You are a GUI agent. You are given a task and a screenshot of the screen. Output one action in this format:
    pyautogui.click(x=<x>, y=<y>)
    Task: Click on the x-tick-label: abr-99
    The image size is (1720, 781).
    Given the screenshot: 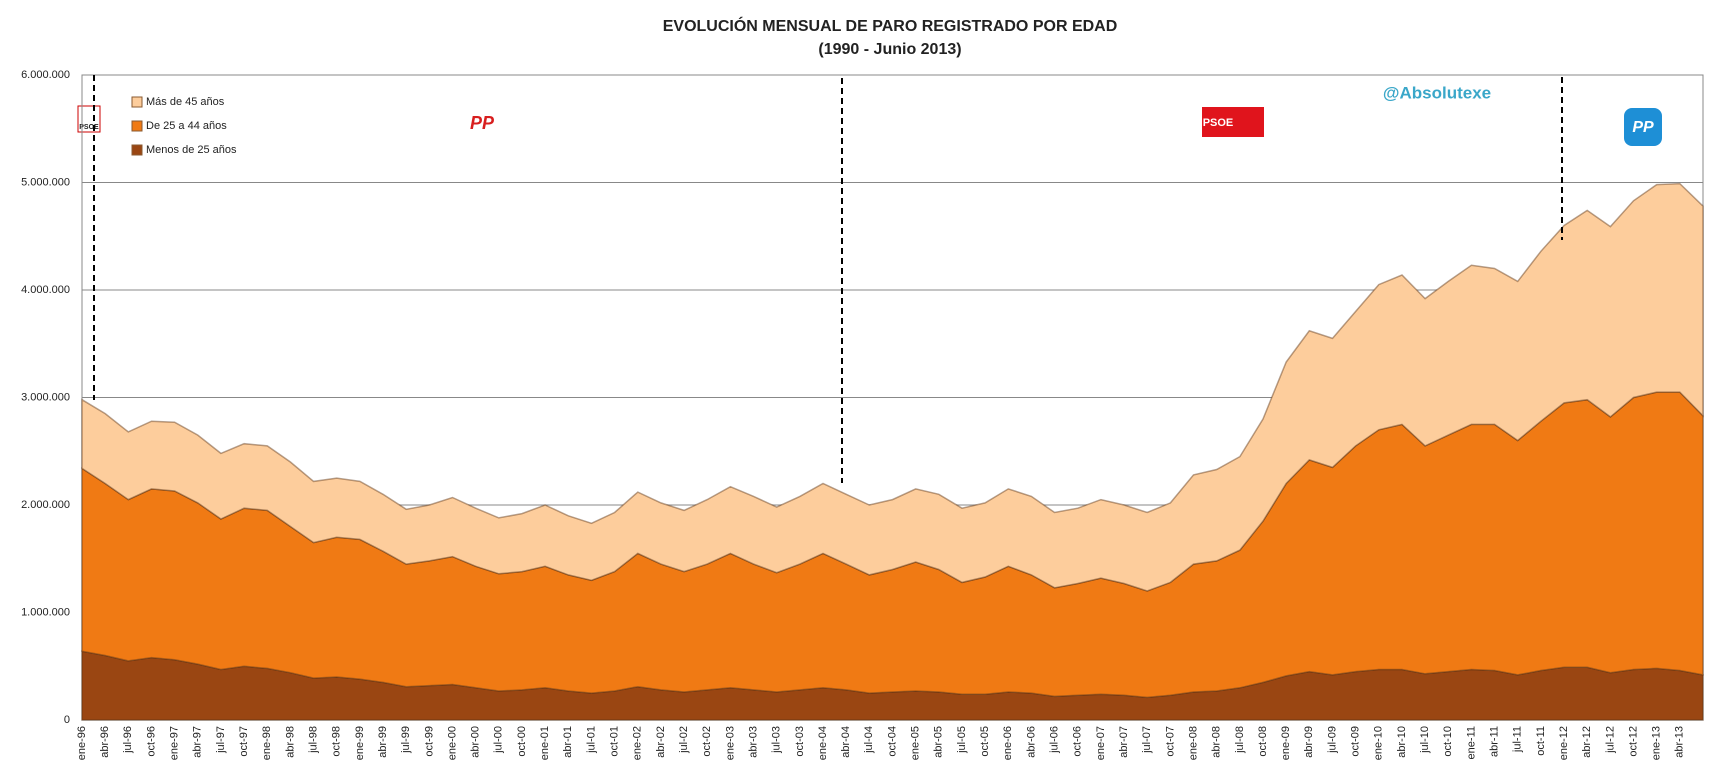 What is the action you would take?
    pyautogui.click(x=383, y=742)
    